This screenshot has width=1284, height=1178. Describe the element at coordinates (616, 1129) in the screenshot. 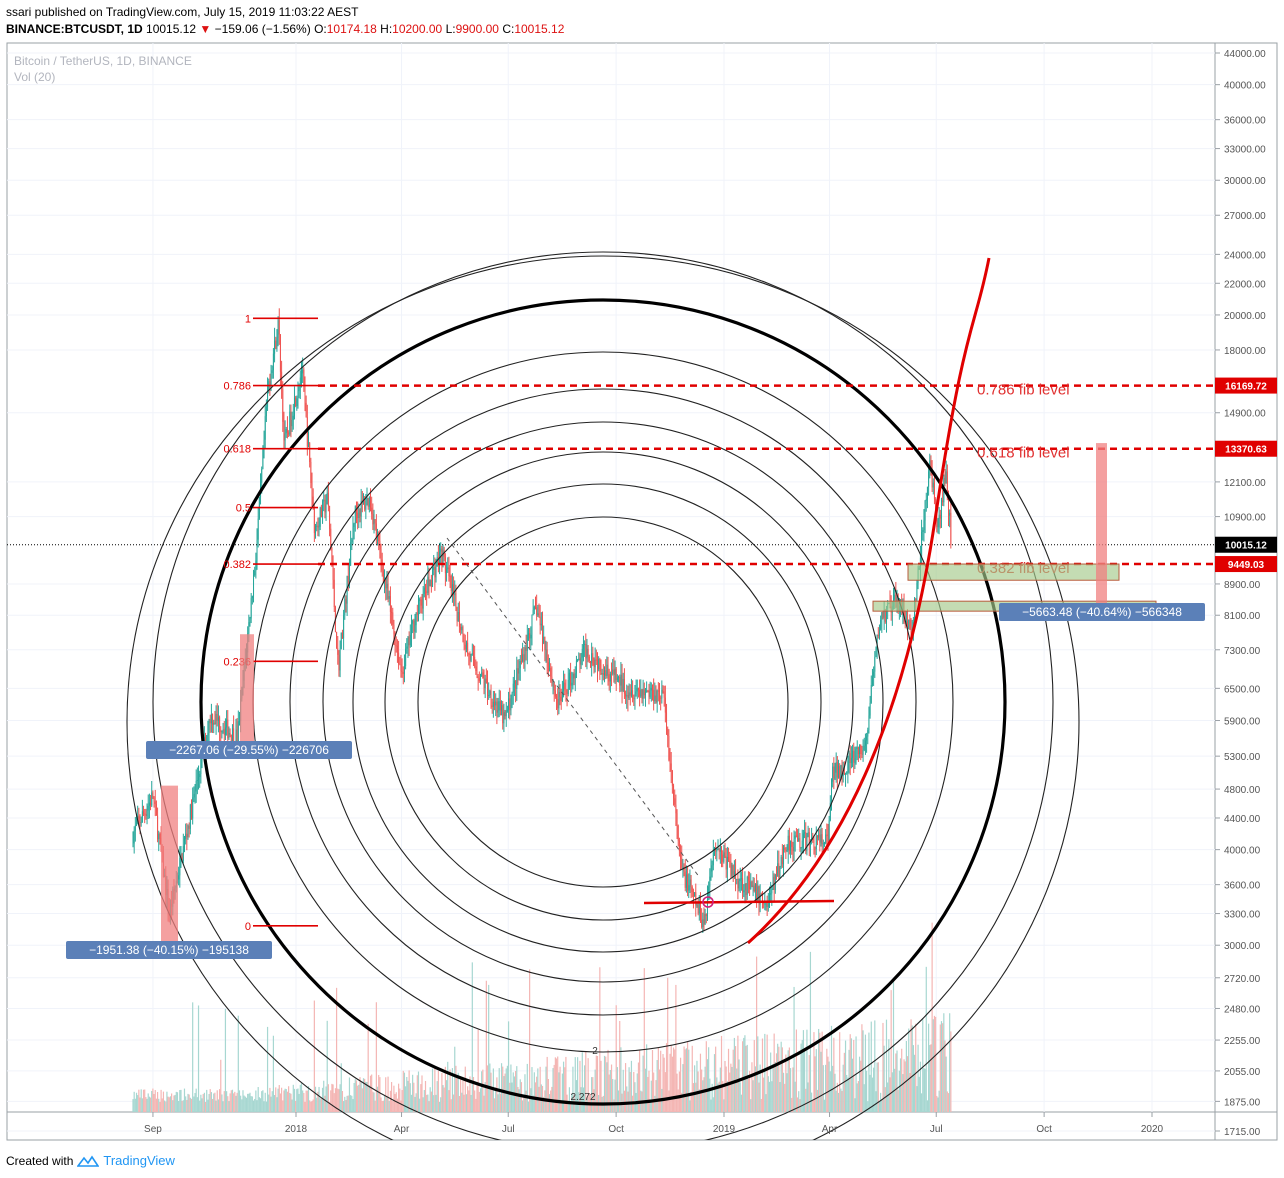

I see `x-tick-label: Oct` at that location.